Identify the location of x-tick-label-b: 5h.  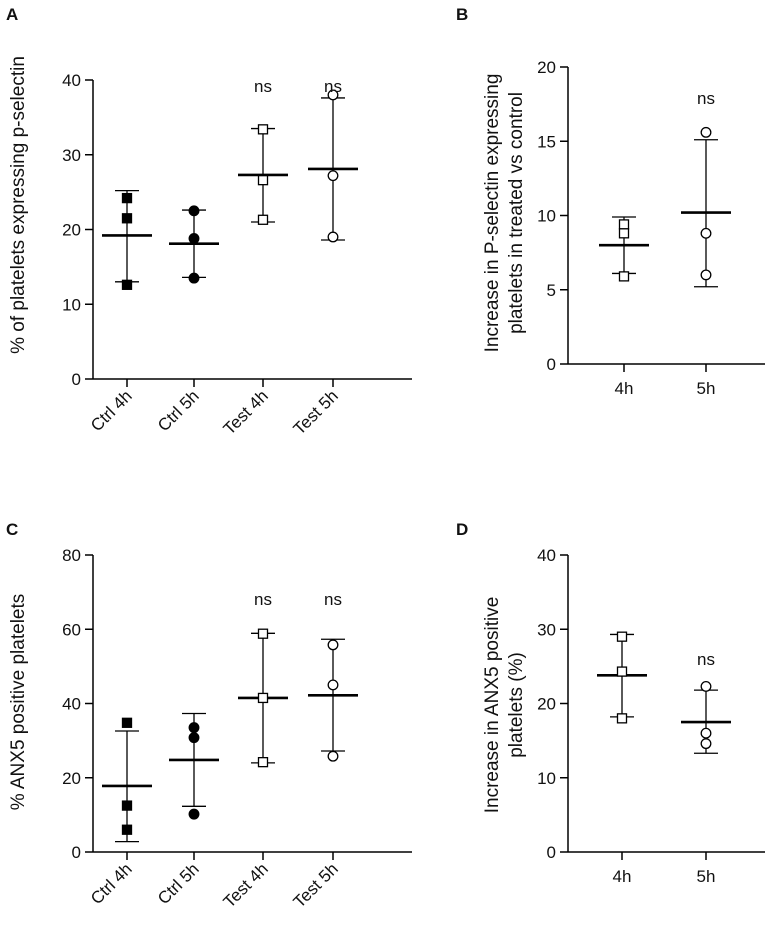
(706, 388).